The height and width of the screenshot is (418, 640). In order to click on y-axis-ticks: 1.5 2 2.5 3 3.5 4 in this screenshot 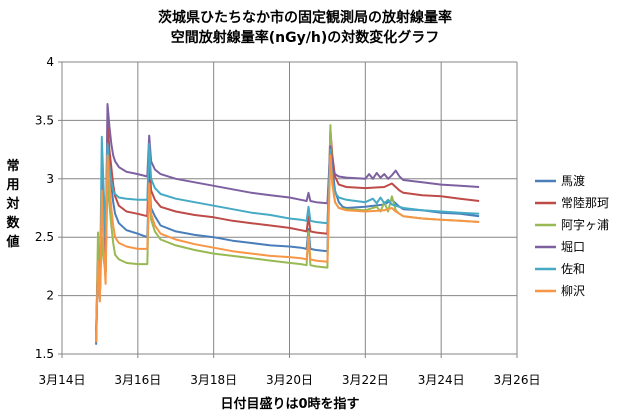, I will do `click(48, 208)`.